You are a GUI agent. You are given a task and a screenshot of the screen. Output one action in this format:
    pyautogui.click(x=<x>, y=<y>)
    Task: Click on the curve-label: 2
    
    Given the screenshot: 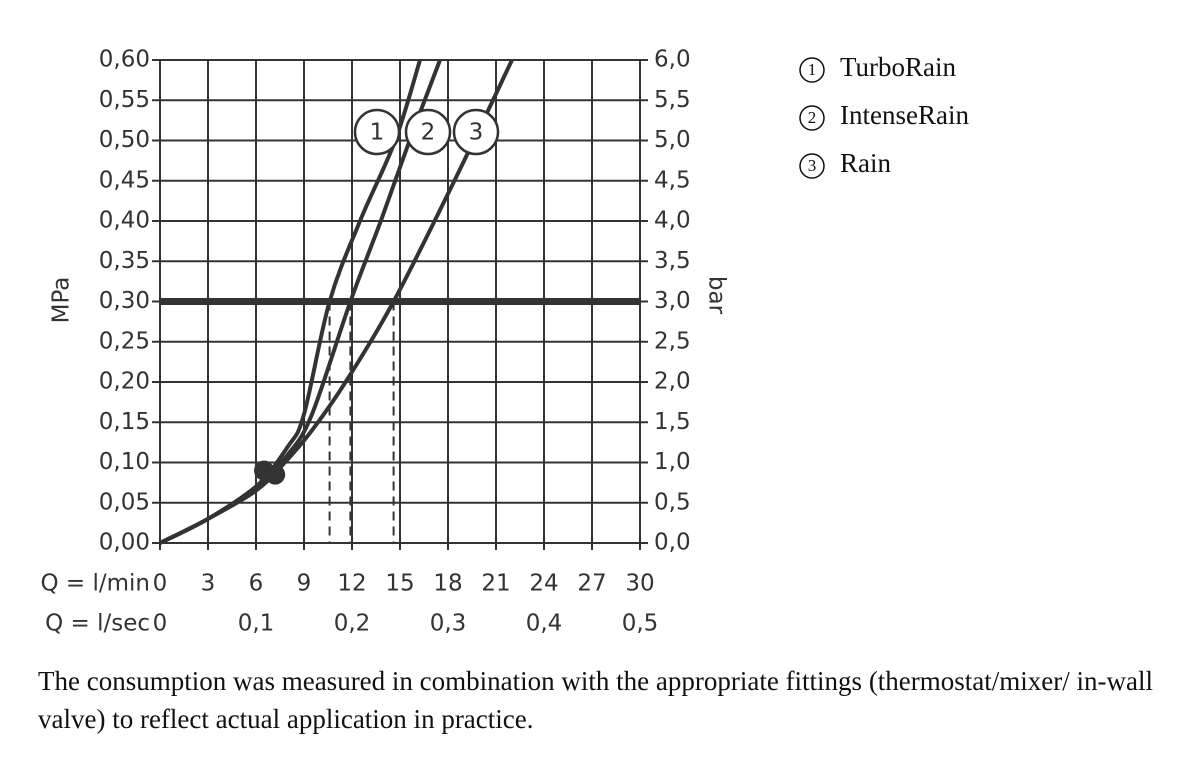 What is the action you would take?
    pyautogui.click(x=428, y=133)
    